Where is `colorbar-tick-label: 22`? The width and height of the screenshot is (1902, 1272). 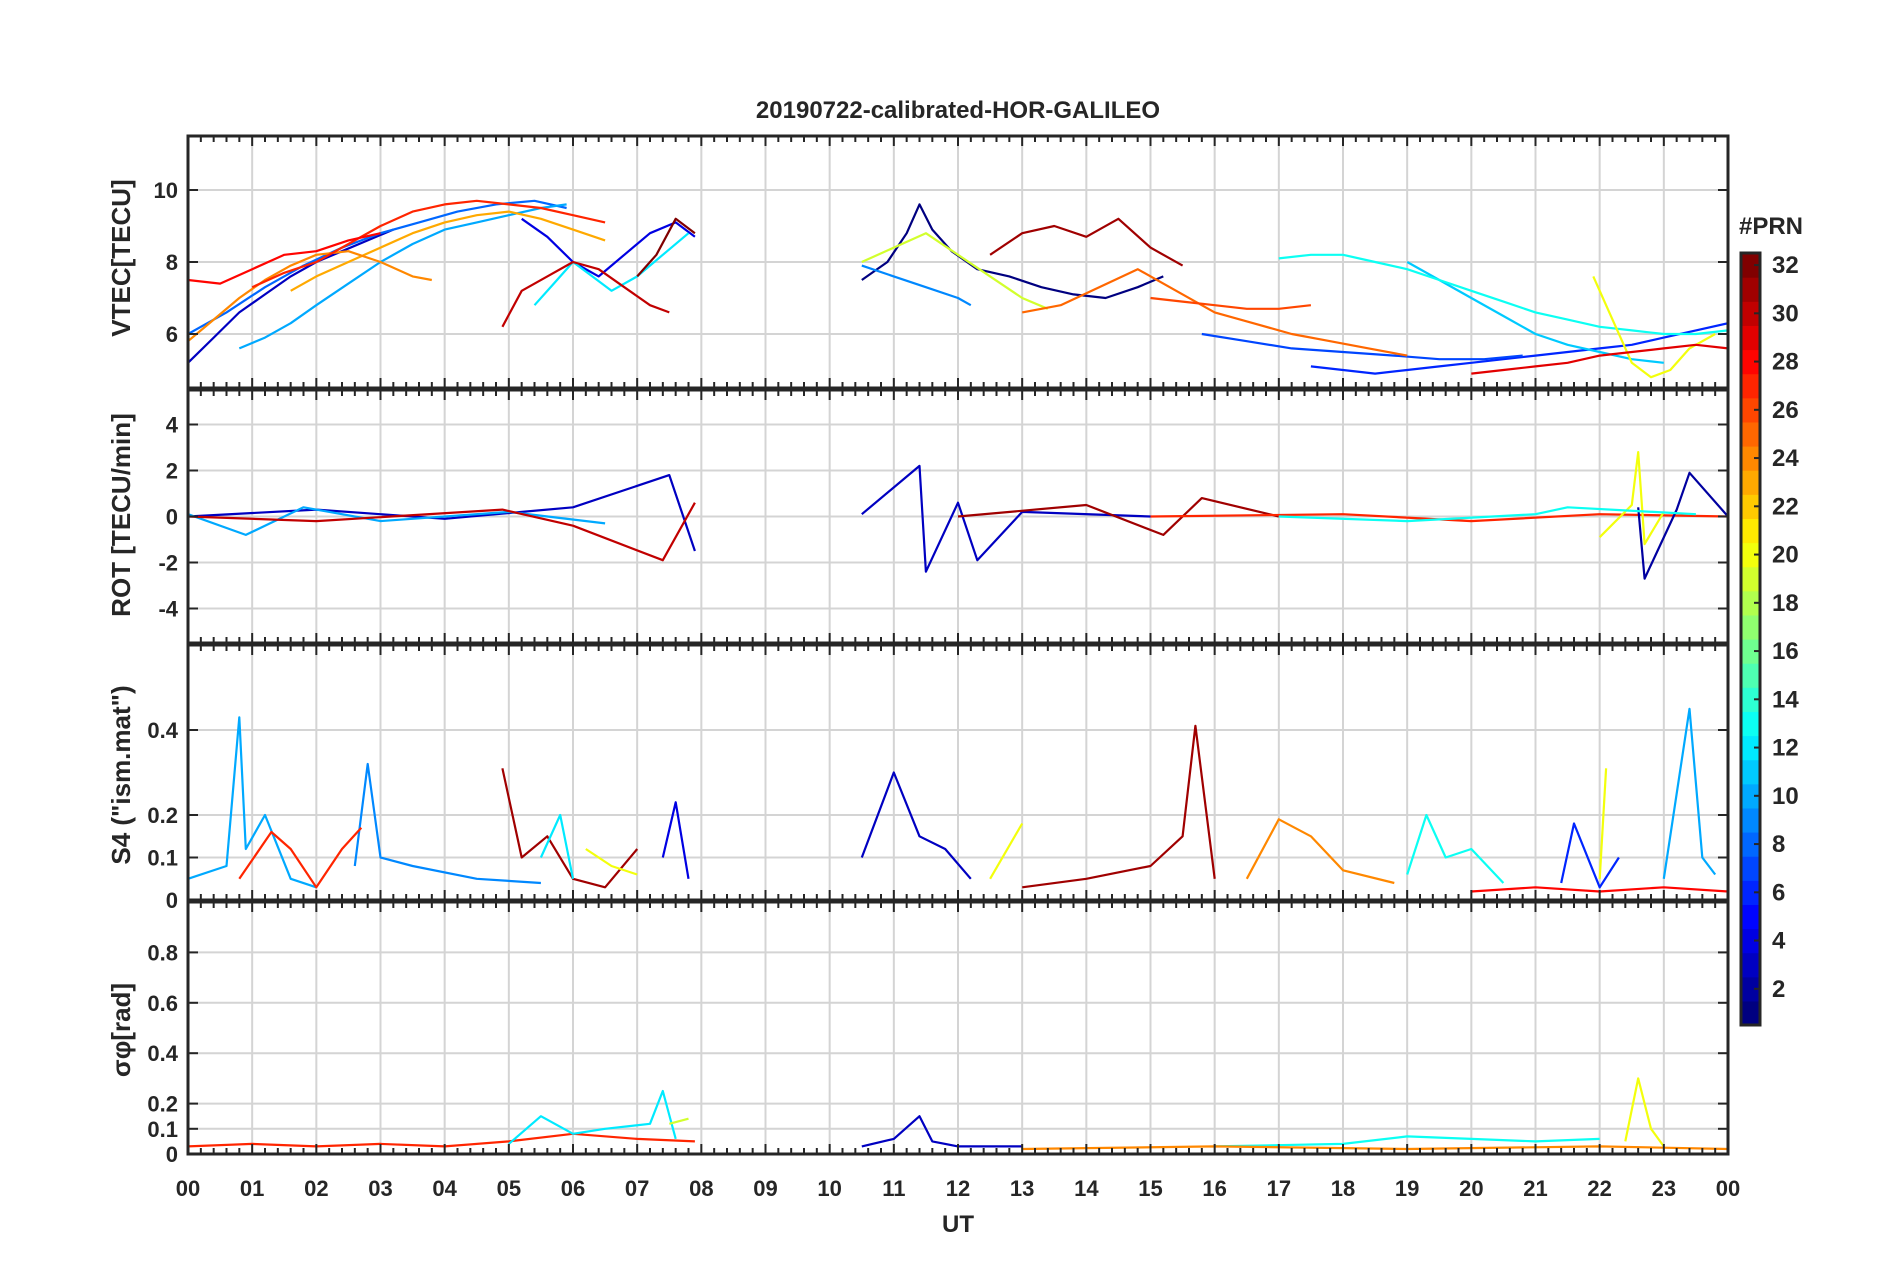
colorbar-tick-label: 22 is located at coordinates (1785, 506).